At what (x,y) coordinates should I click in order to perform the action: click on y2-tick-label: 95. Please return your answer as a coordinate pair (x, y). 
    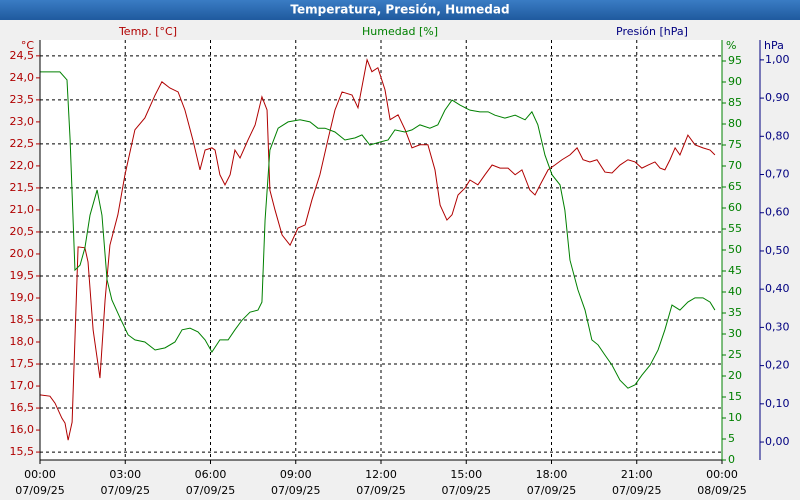
    Looking at the image, I should click on (735, 60).